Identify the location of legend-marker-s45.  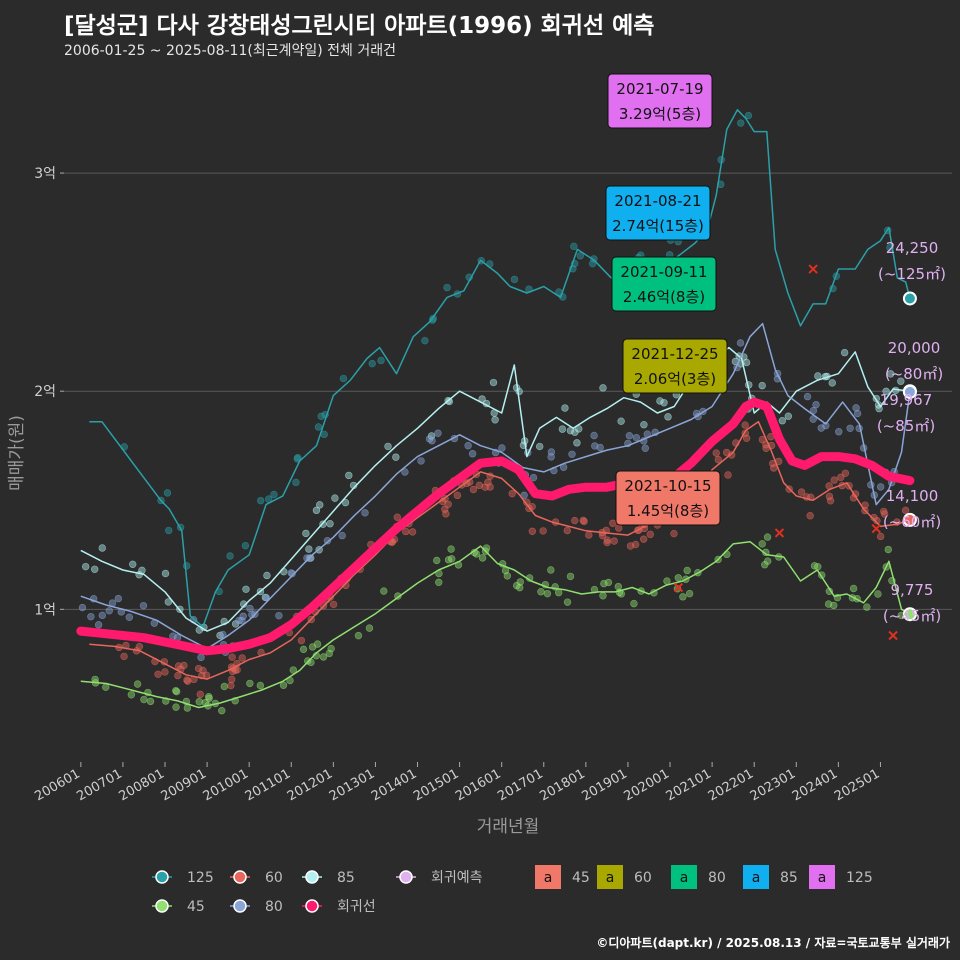
(162, 906).